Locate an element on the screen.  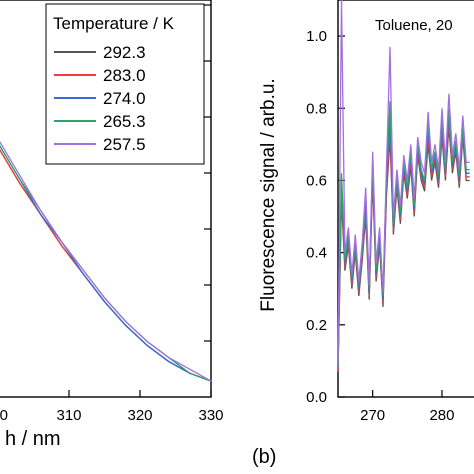
legend-label: 283.0 is located at coordinates (124, 75).